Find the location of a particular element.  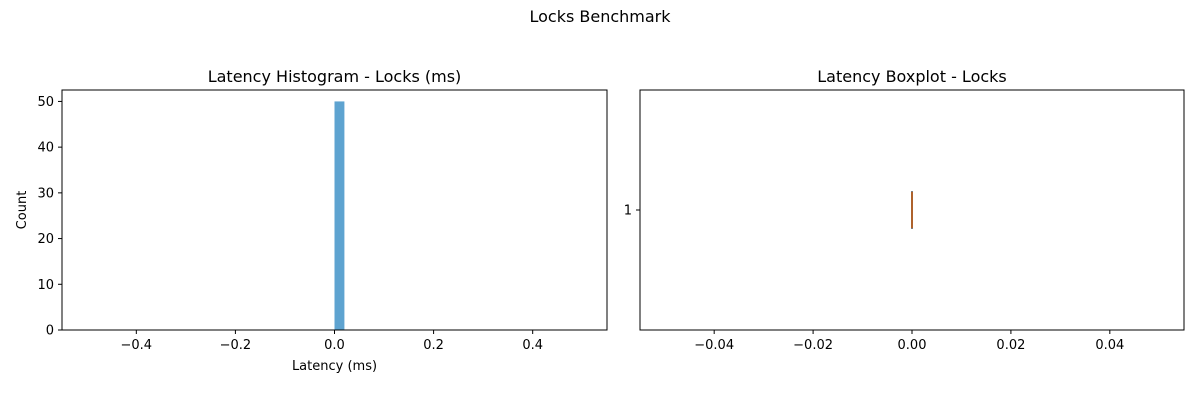

boxplot-x-tick-label: −0.04 is located at coordinates (714, 345).